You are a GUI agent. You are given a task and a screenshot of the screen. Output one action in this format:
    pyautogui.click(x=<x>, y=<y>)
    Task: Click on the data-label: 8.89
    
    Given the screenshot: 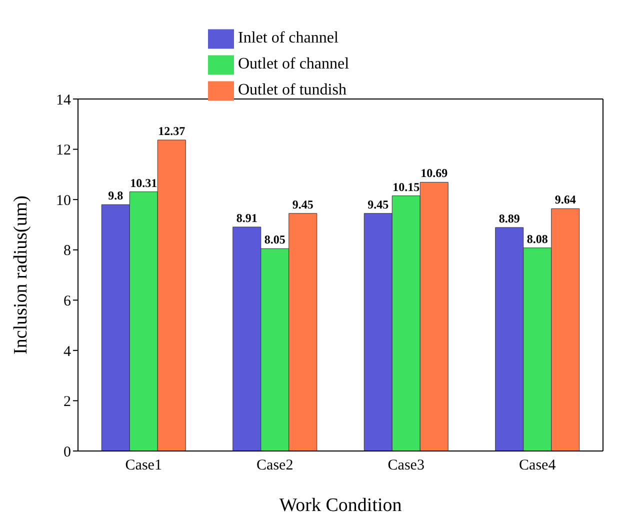 What is the action you would take?
    pyautogui.click(x=509, y=218)
    